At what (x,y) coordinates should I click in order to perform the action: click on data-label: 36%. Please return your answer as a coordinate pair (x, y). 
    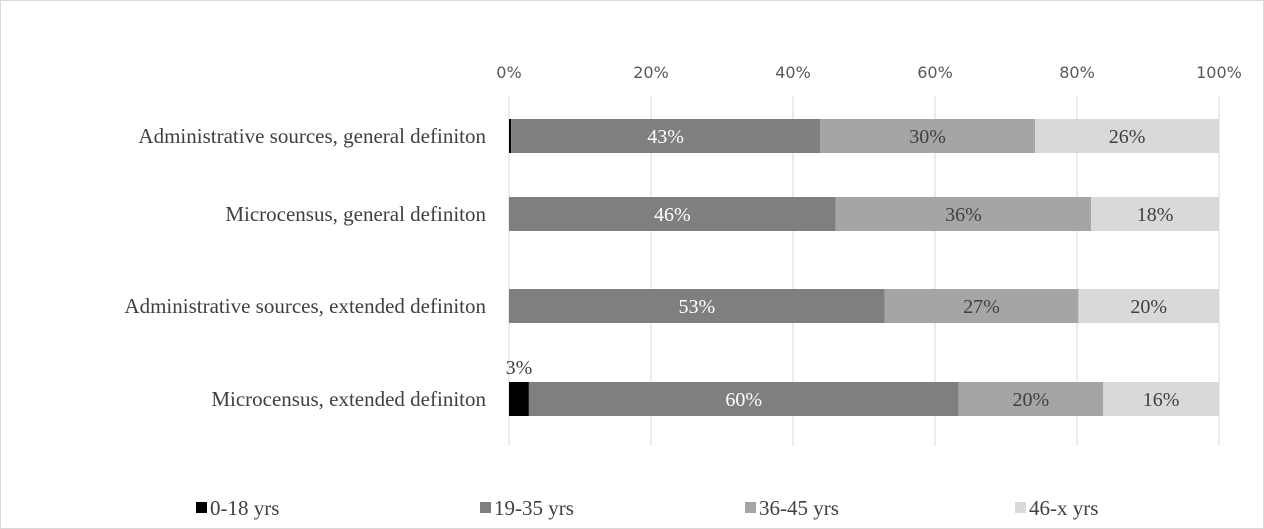
    Looking at the image, I should click on (963, 215).